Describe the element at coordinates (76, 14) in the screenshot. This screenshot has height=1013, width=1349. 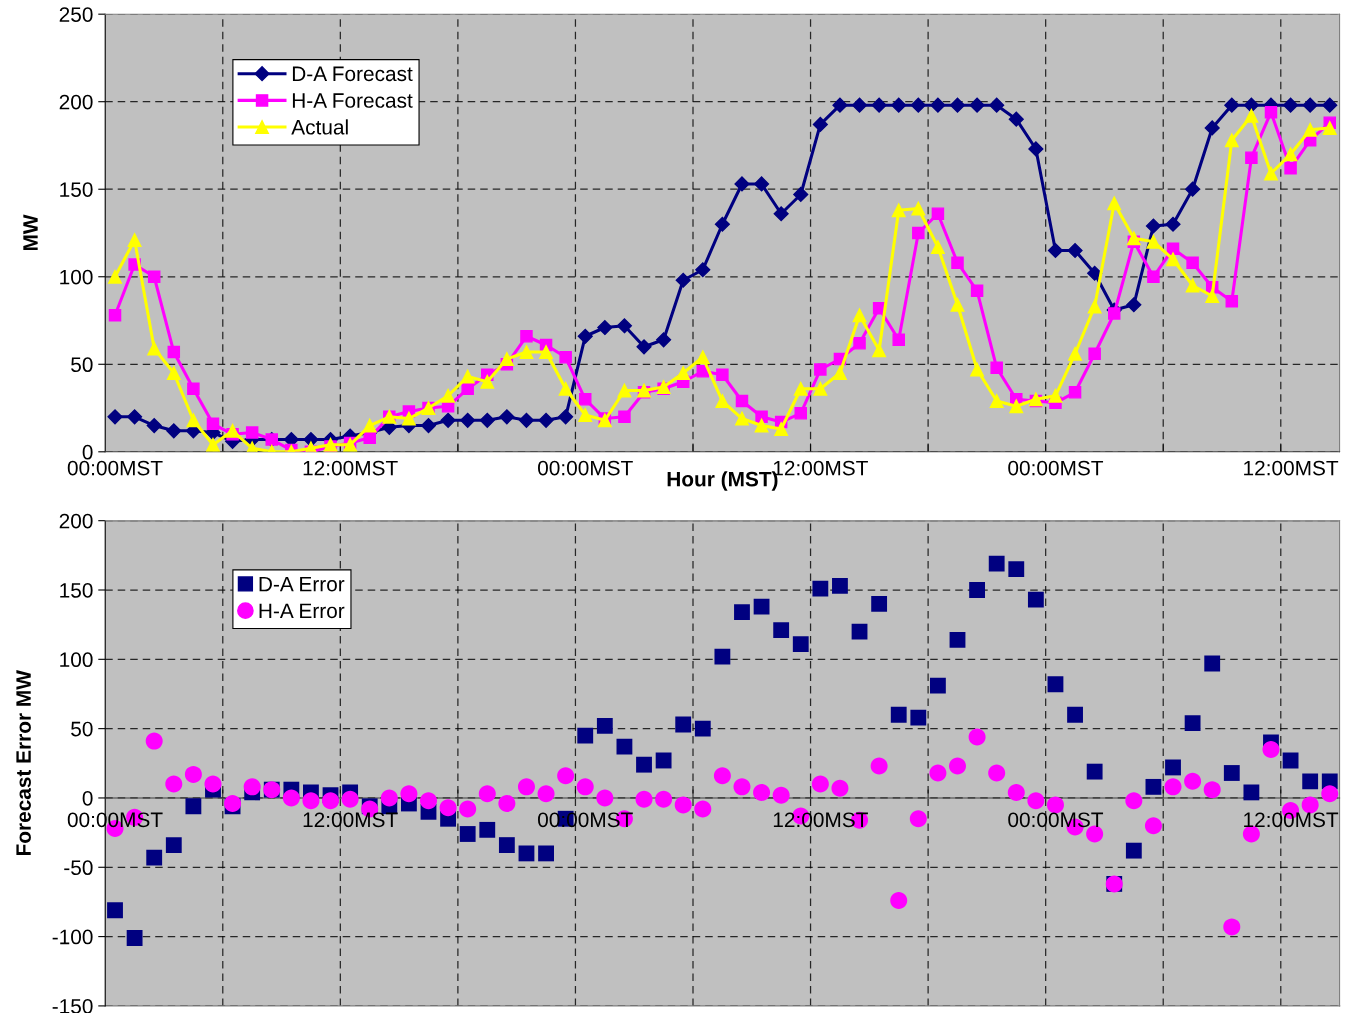
I see `y-tick-label: 250` at that location.